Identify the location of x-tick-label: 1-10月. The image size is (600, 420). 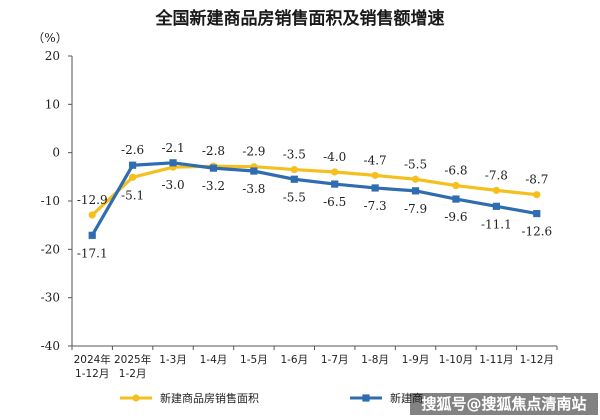
(456, 360).